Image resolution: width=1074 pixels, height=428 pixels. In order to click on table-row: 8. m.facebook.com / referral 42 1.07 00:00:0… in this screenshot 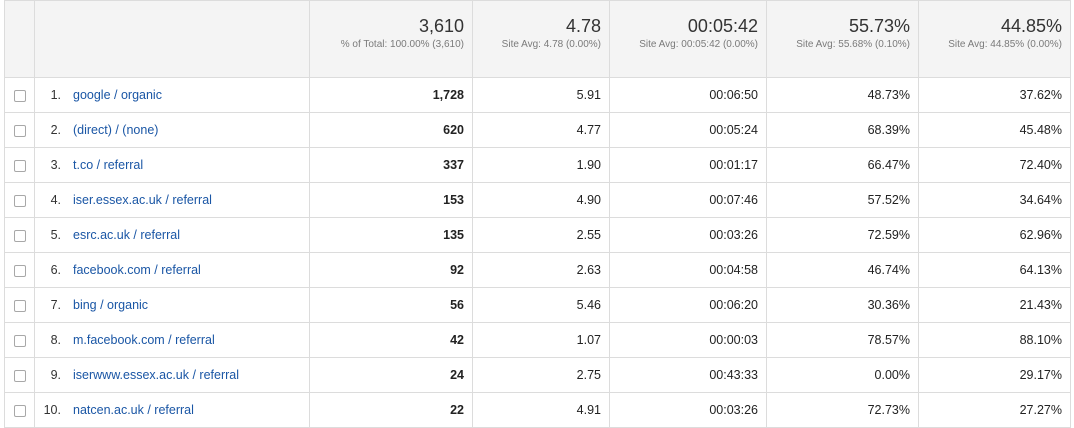, I will do `click(537, 340)`.